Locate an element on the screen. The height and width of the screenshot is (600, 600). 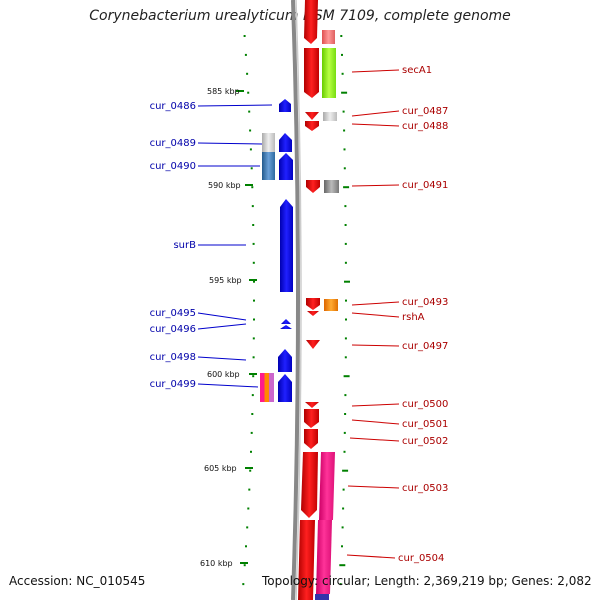
gene-label: cur_0498 is located at coordinates (173, 357).